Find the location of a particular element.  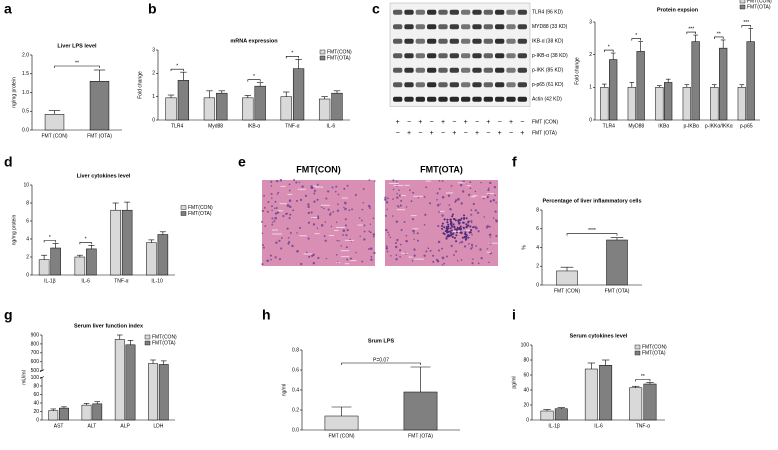

blot-label: TLR4 (96 KD) is located at coordinates (547, 13).